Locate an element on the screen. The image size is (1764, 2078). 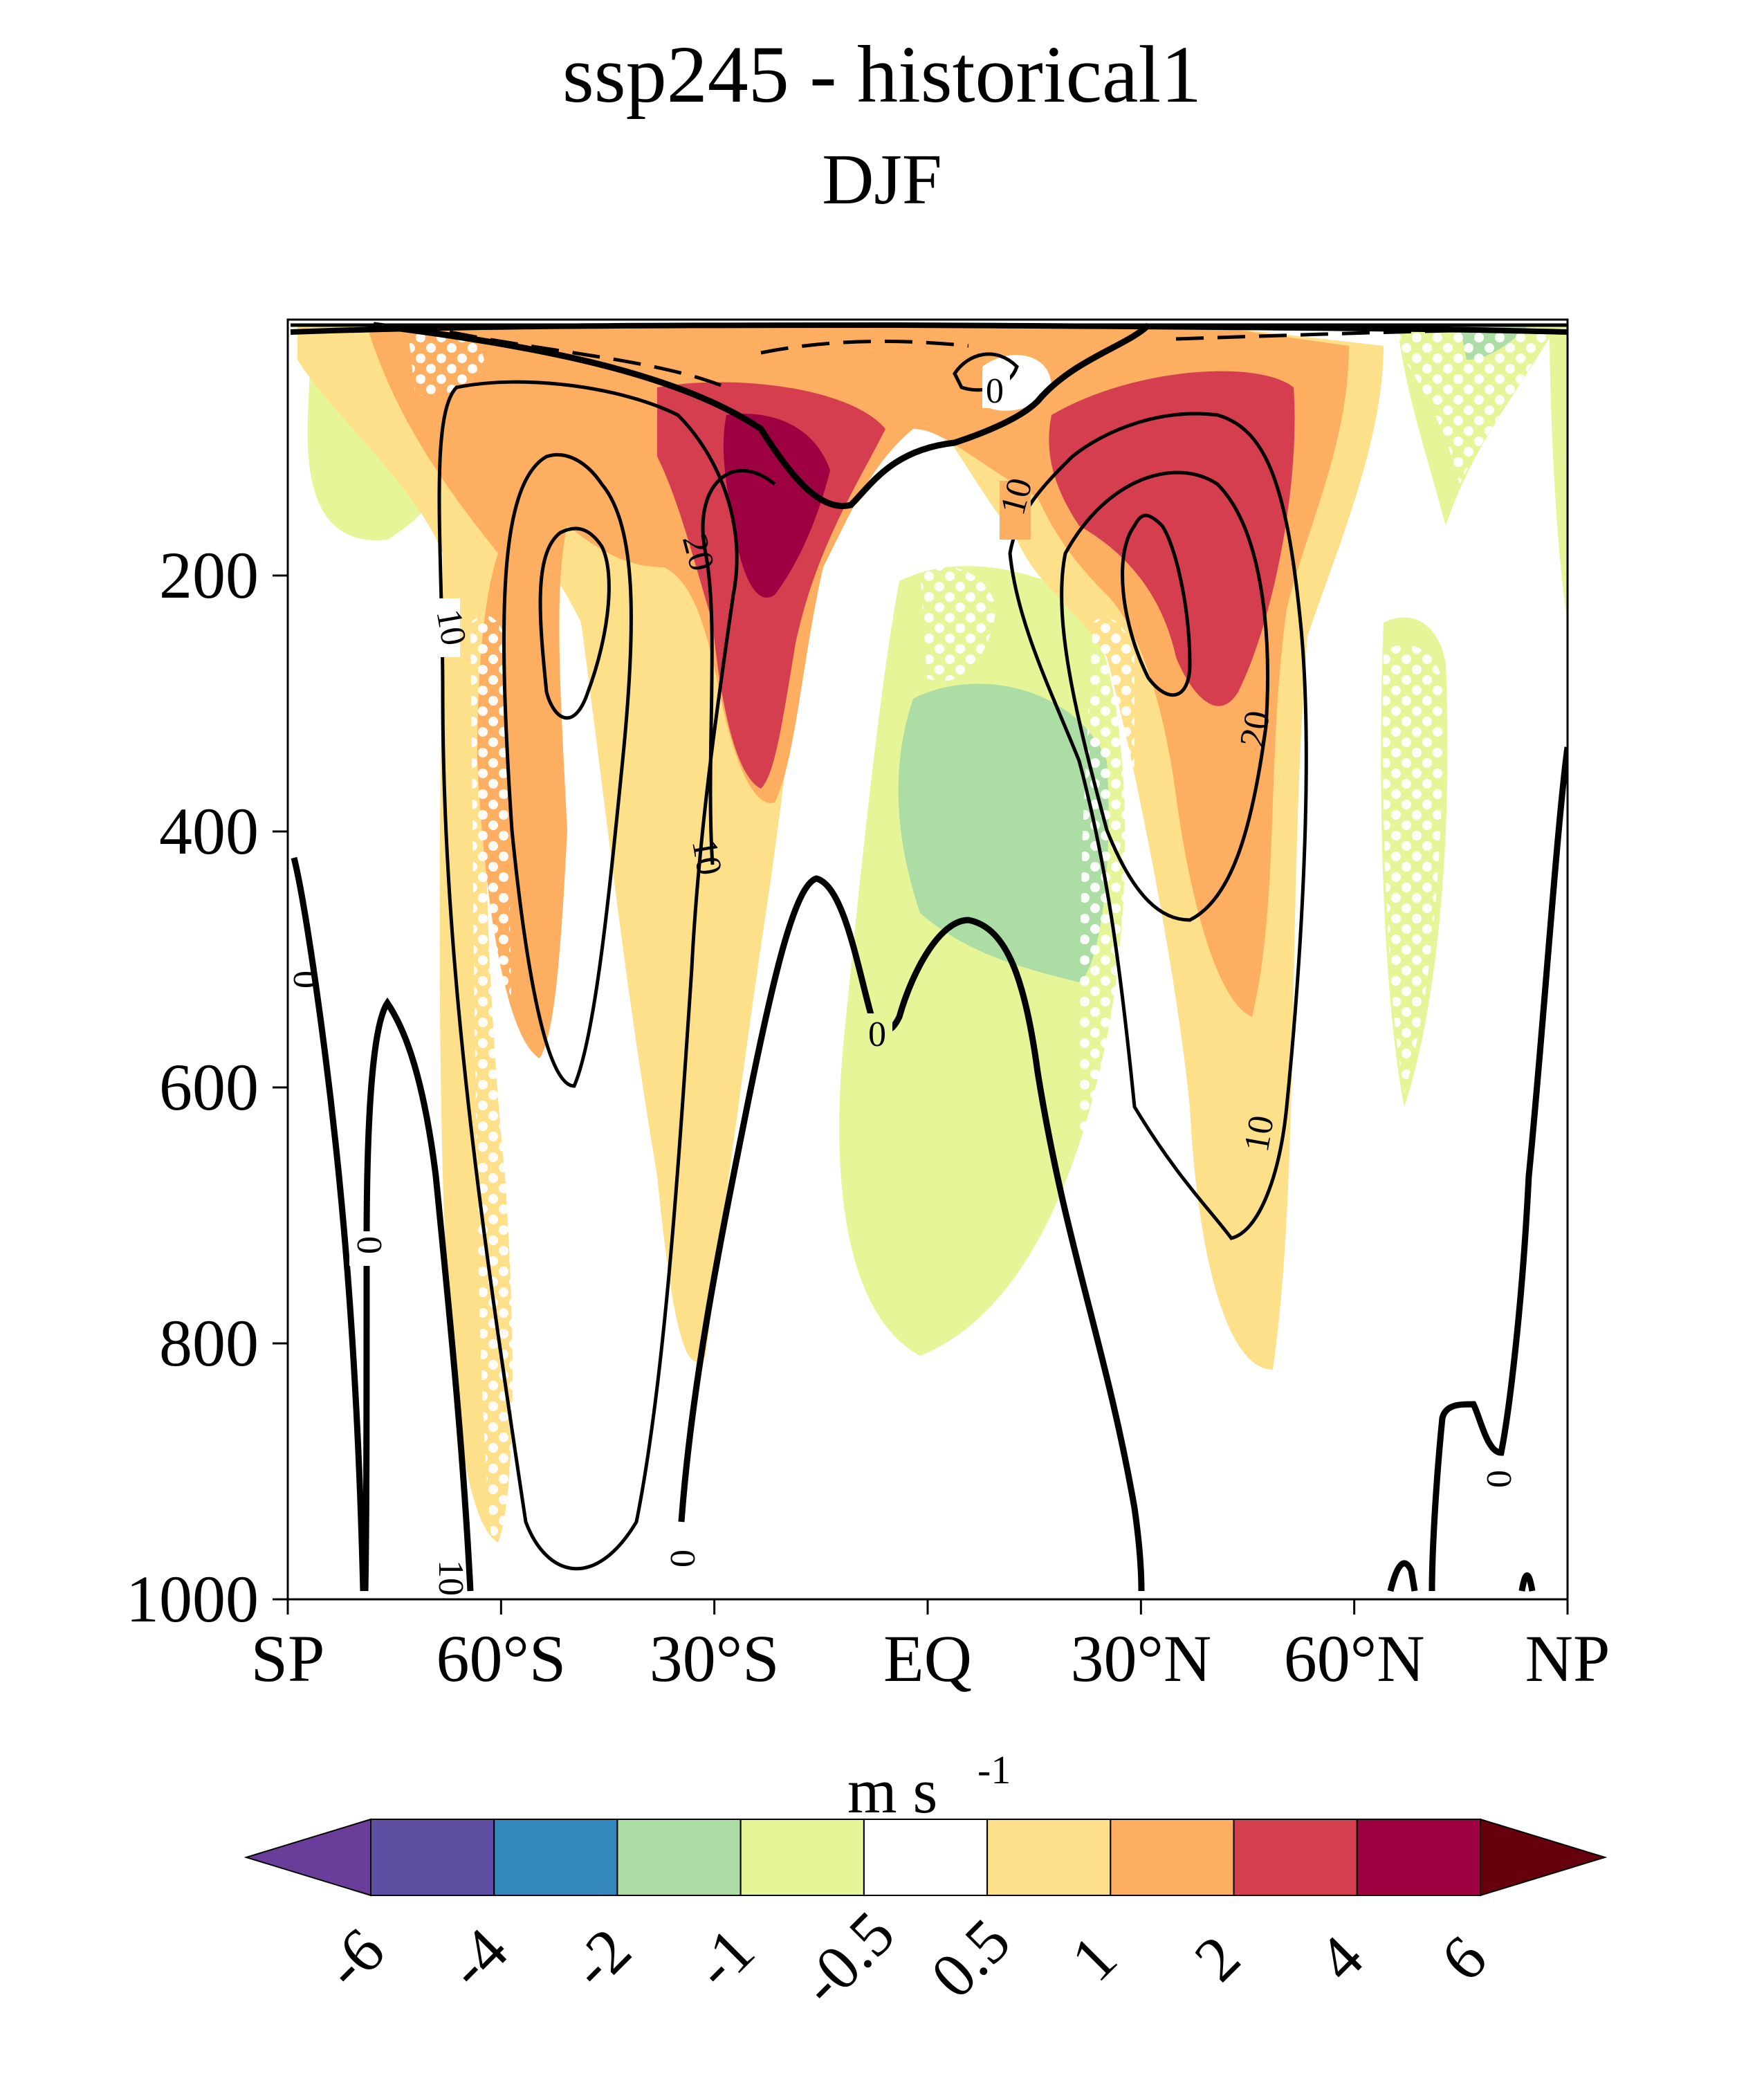
colorbar-tick-label: 4 is located at coordinates (1340, 1958).